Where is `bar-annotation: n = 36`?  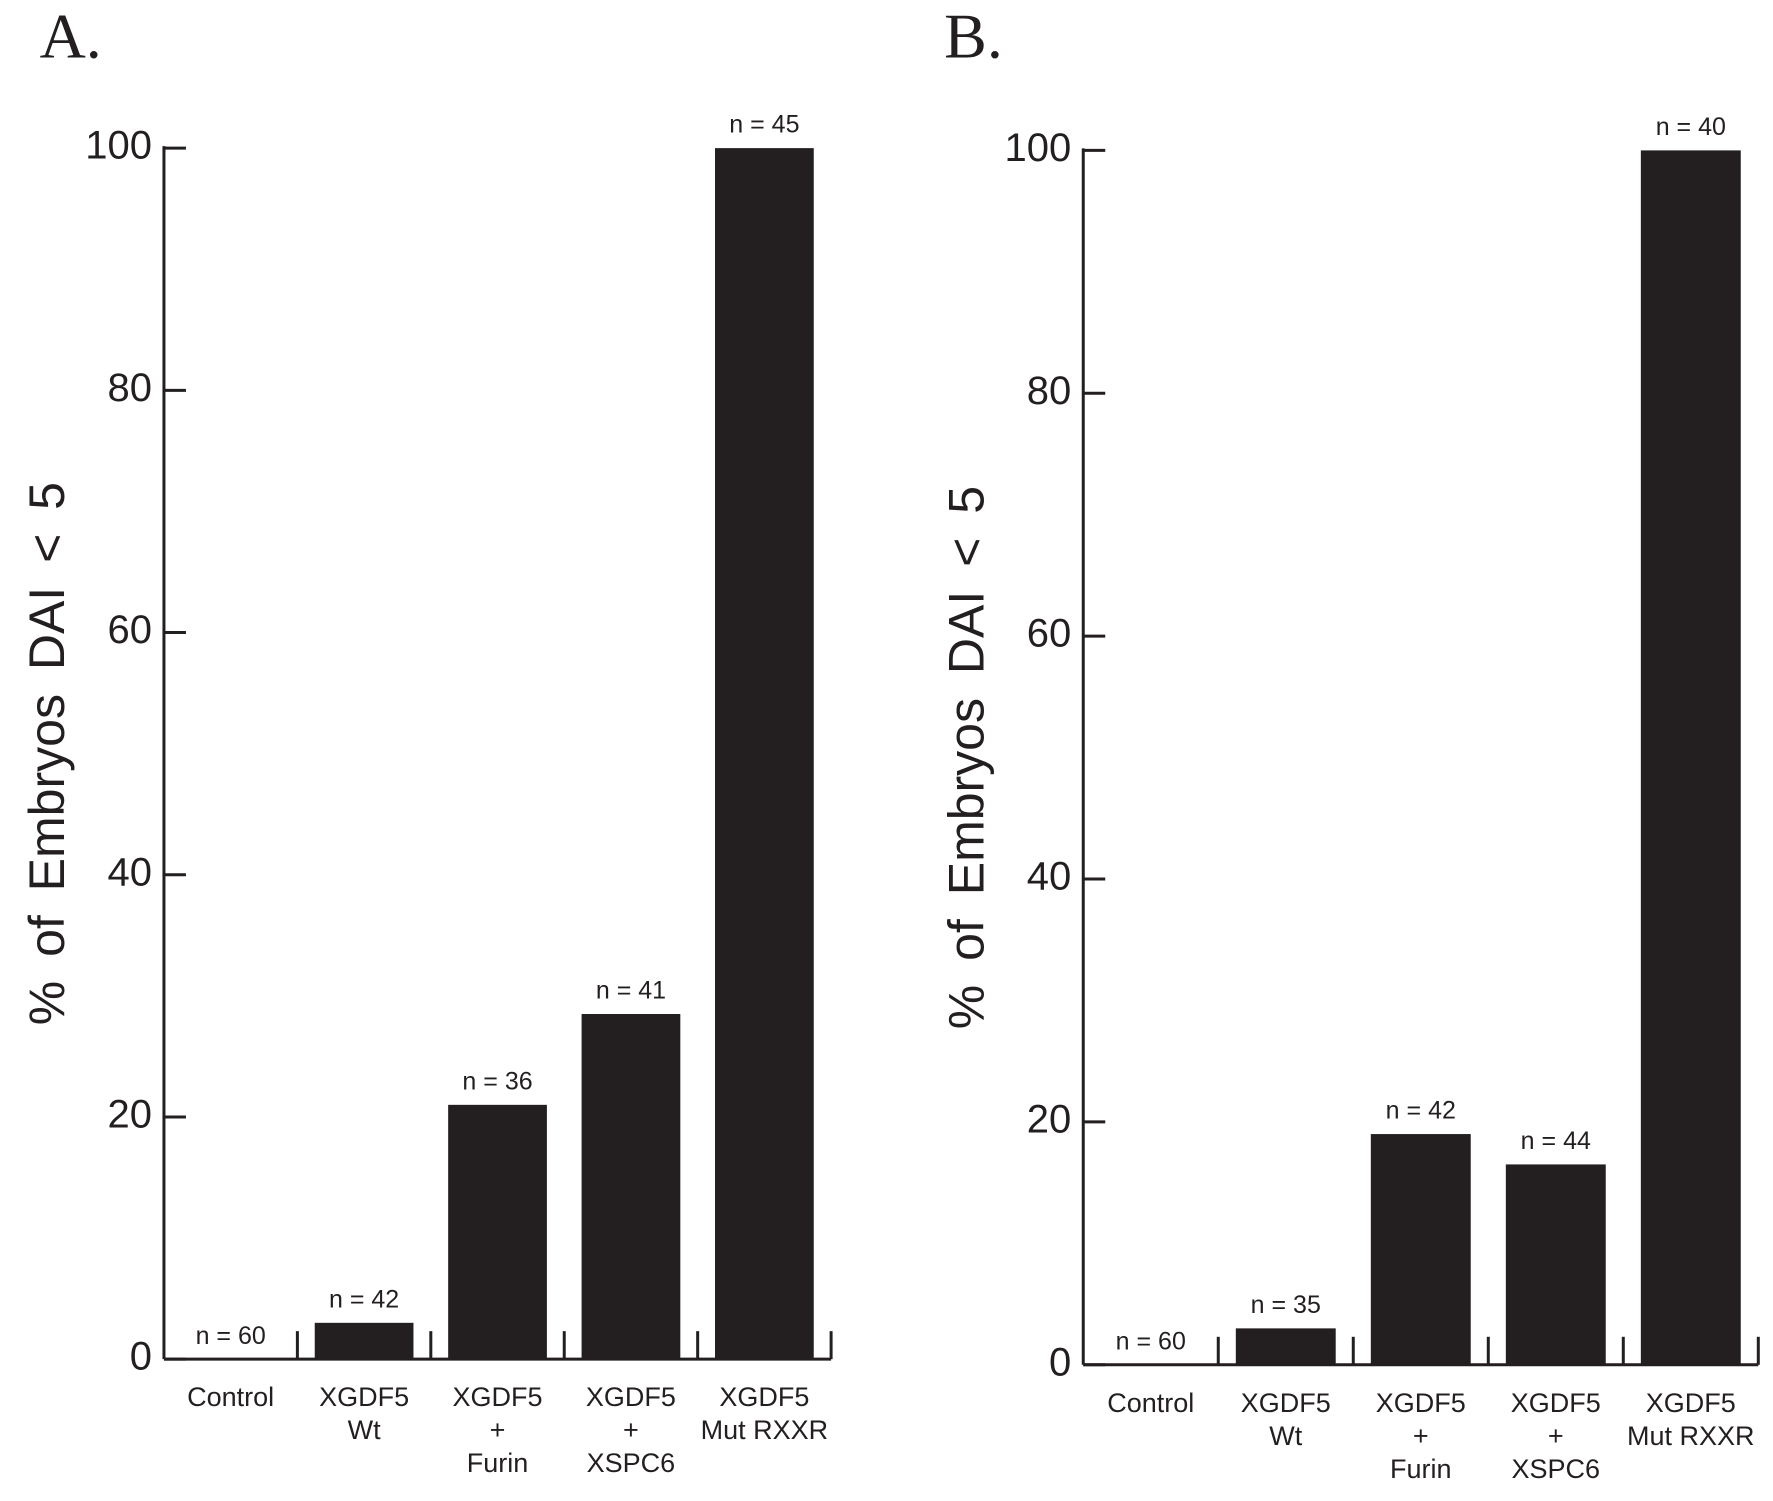 bar-annotation: n = 36 is located at coordinates (497, 1081).